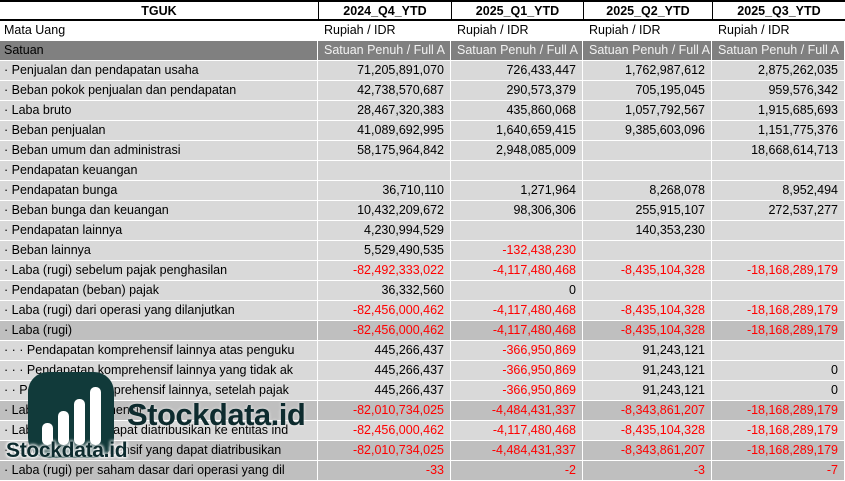  Describe the element at coordinates (778, 150) in the screenshot. I see `value-cell: 18,668,614,713` at that location.